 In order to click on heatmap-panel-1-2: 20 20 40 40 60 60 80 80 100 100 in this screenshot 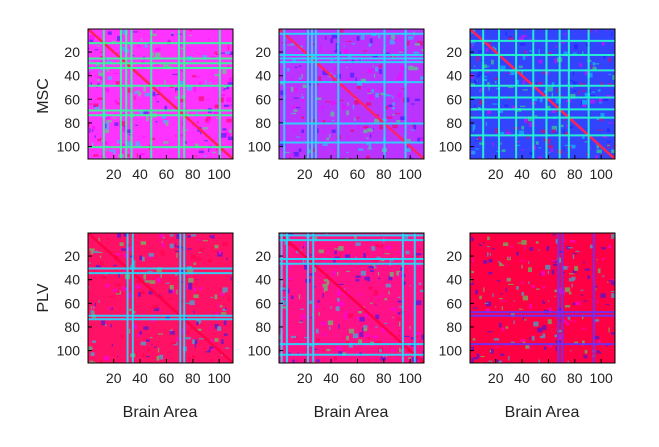, I will do `click(336, 105)`.